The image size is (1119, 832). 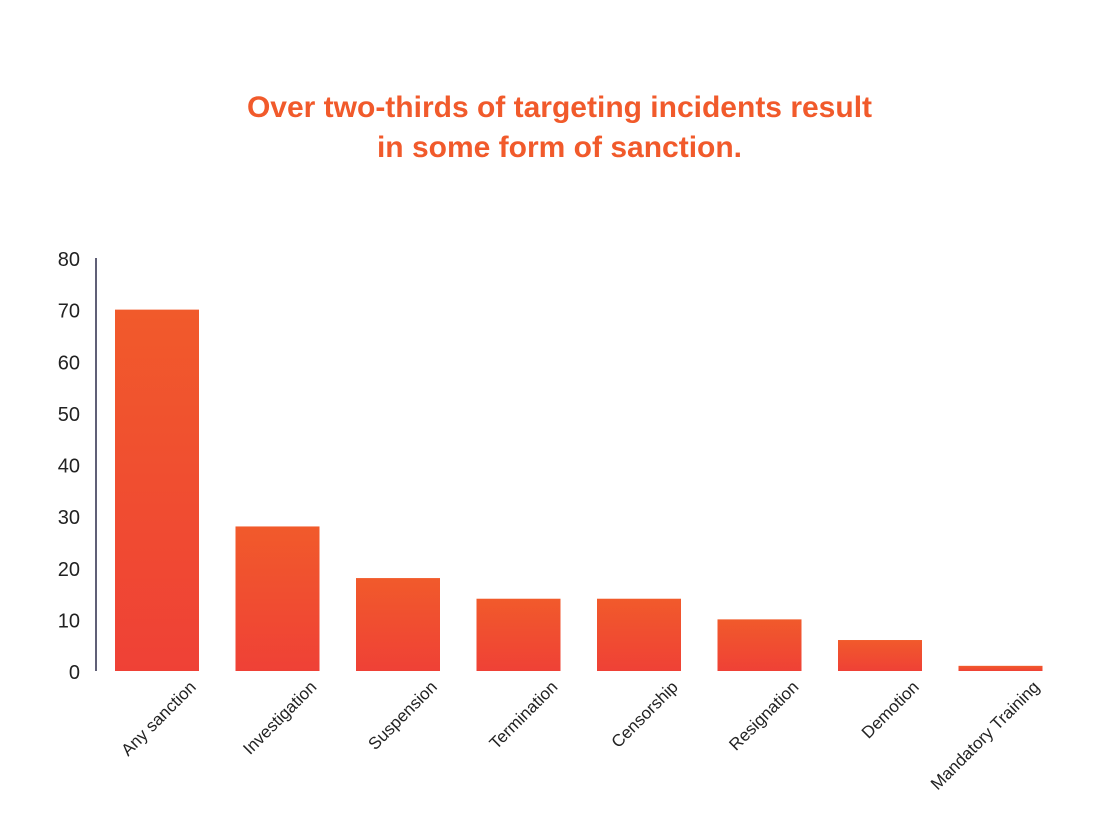 What do you see at coordinates (279, 717) in the screenshot?
I see `x-category-label: Investigation` at bounding box center [279, 717].